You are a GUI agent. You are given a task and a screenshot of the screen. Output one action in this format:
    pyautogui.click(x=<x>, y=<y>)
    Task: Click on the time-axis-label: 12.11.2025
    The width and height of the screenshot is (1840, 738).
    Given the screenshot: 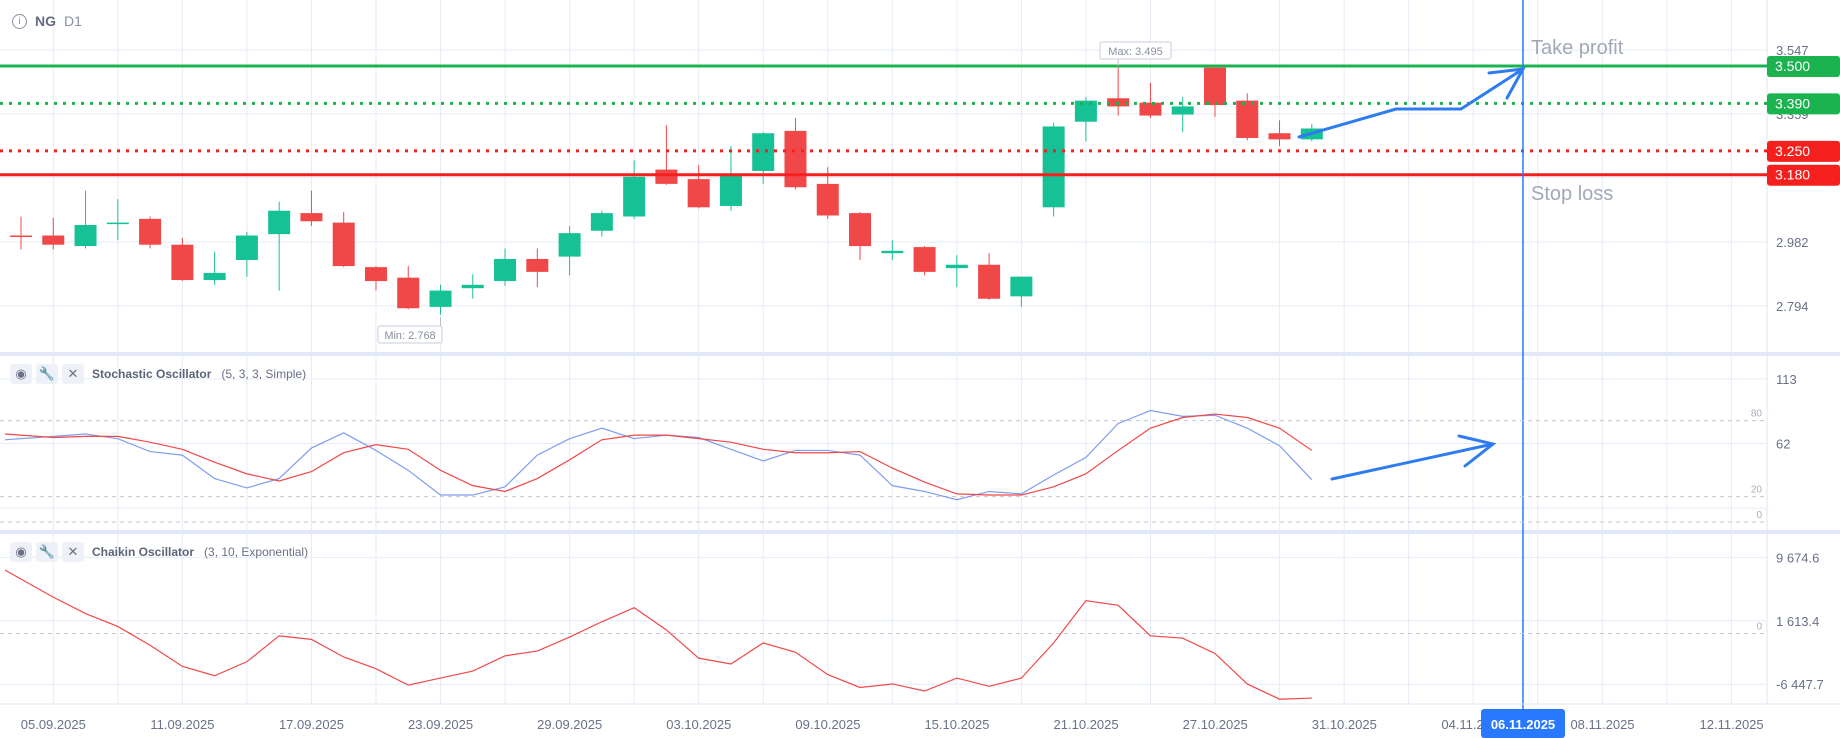 What is the action you would take?
    pyautogui.click(x=1732, y=724)
    